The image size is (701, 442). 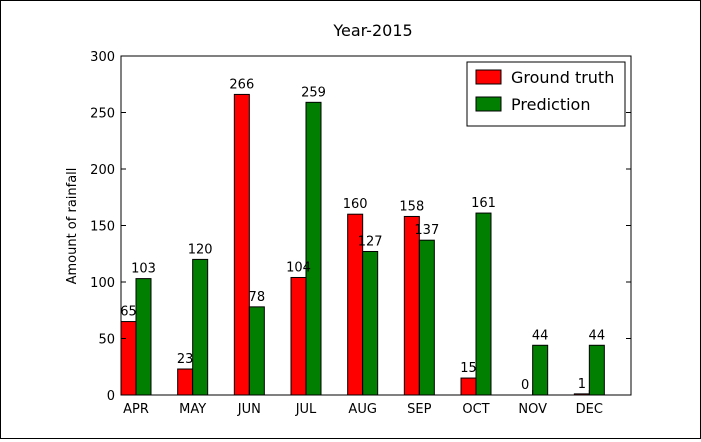 I want to click on bar-value-label: 161, so click(x=483, y=203).